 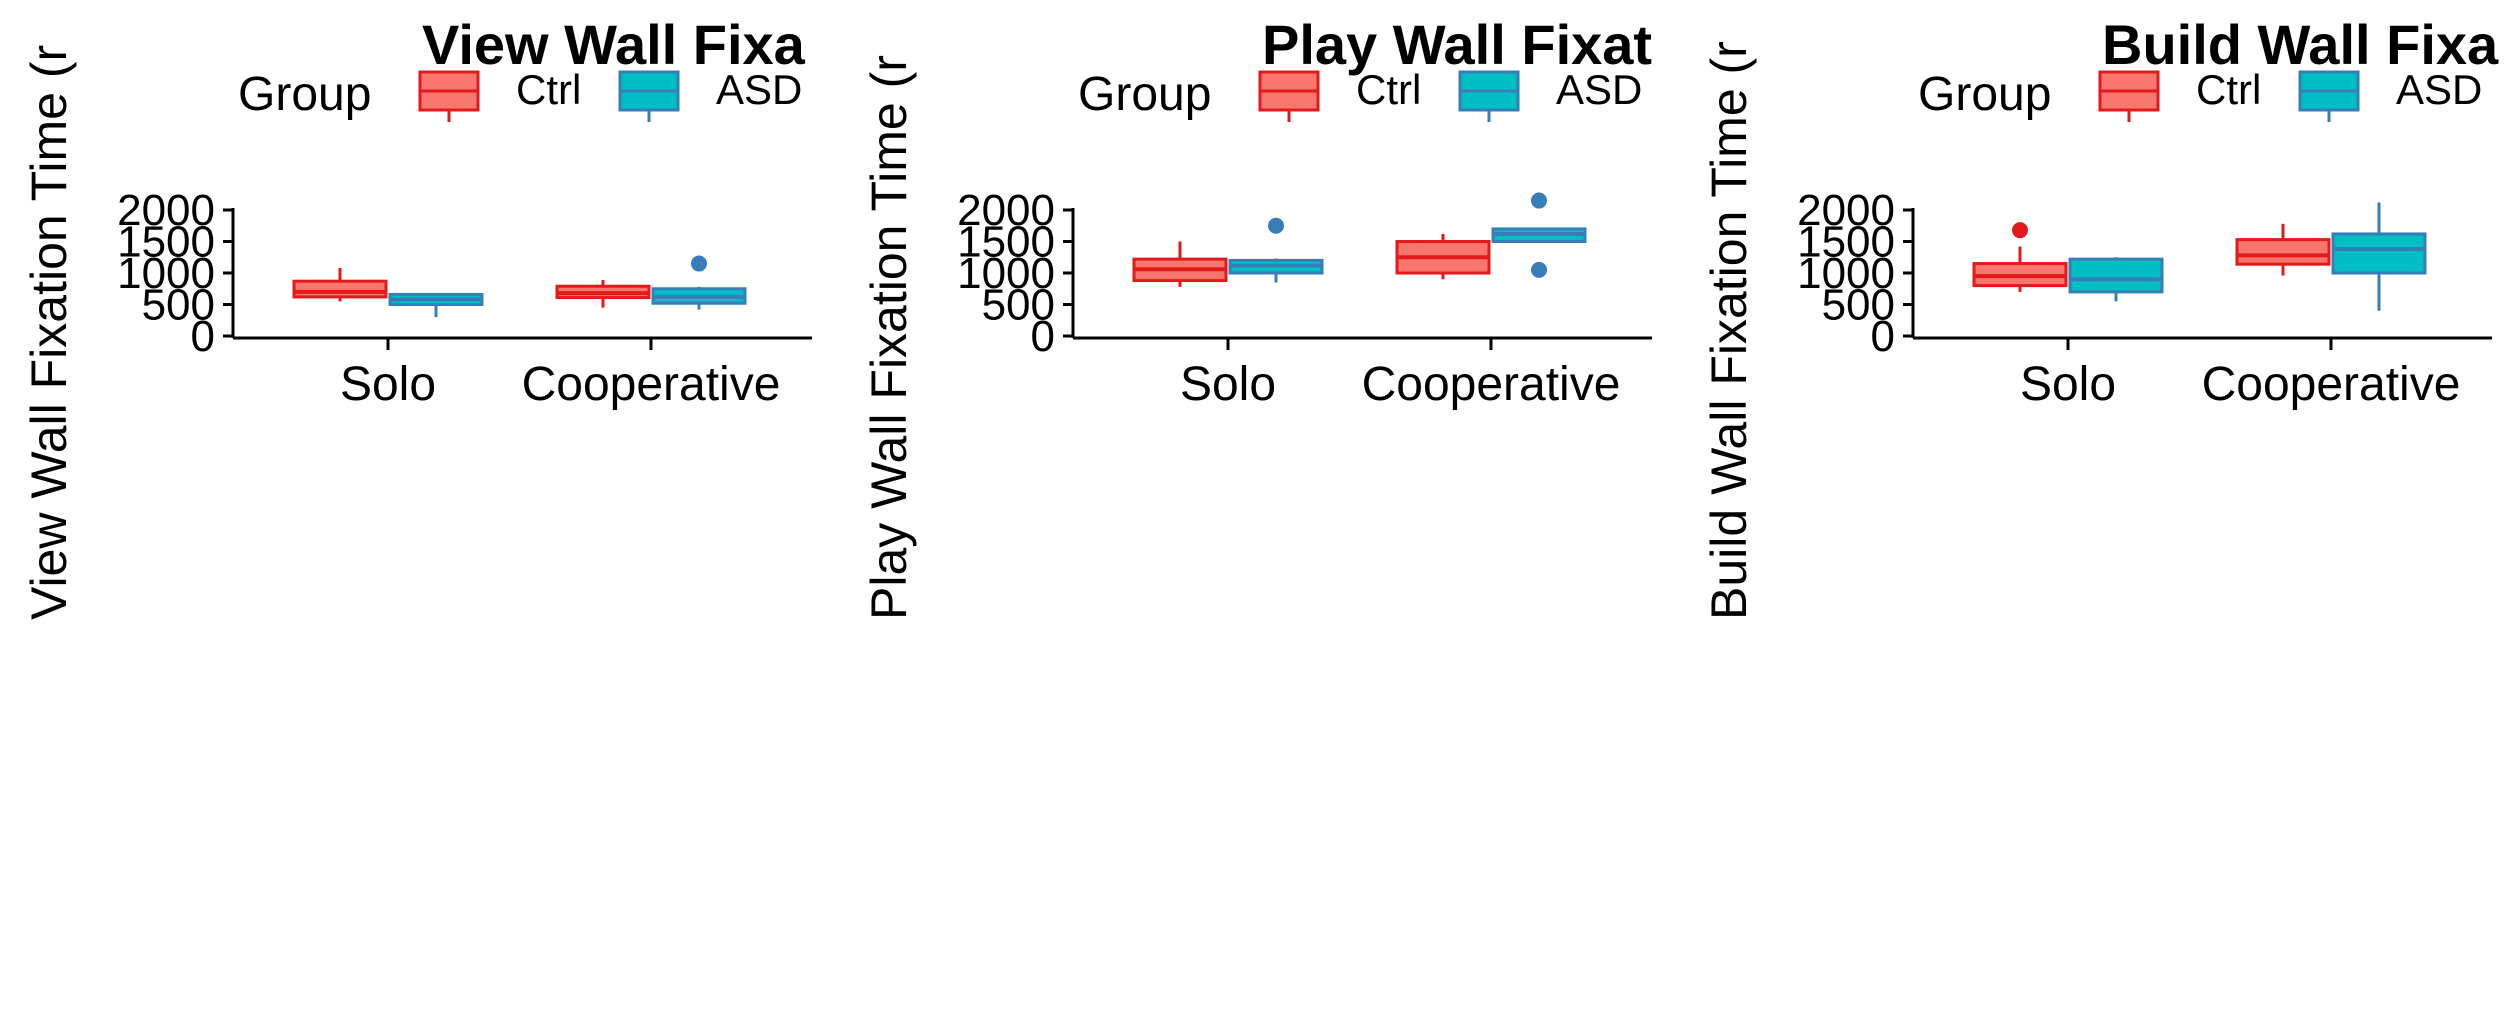 I want to click on y-axis-label: View Wall Fixation Time (r, so click(x=49, y=332).